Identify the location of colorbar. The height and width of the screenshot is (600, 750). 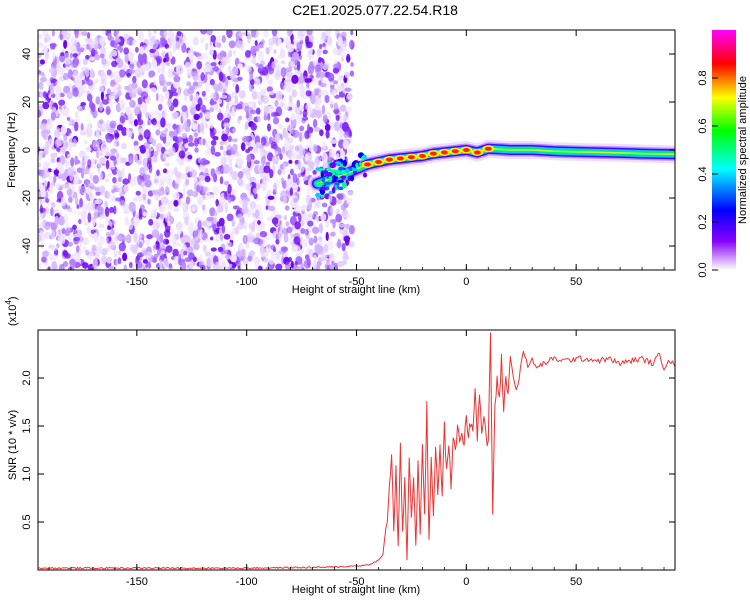
(724, 150).